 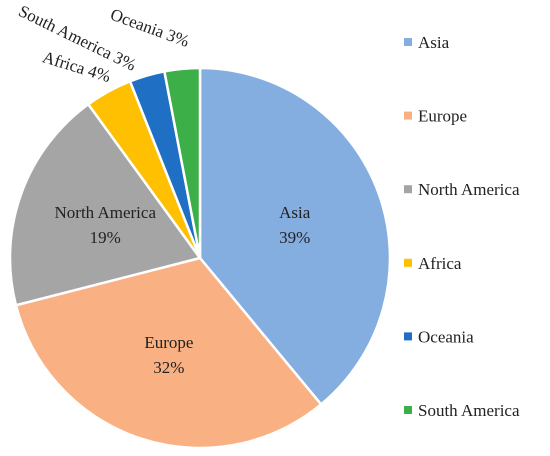 What do you see at coordinates (99, 73) in the screenshot?
I see `data-label-value: 4%` at bounding box center [99, 73].